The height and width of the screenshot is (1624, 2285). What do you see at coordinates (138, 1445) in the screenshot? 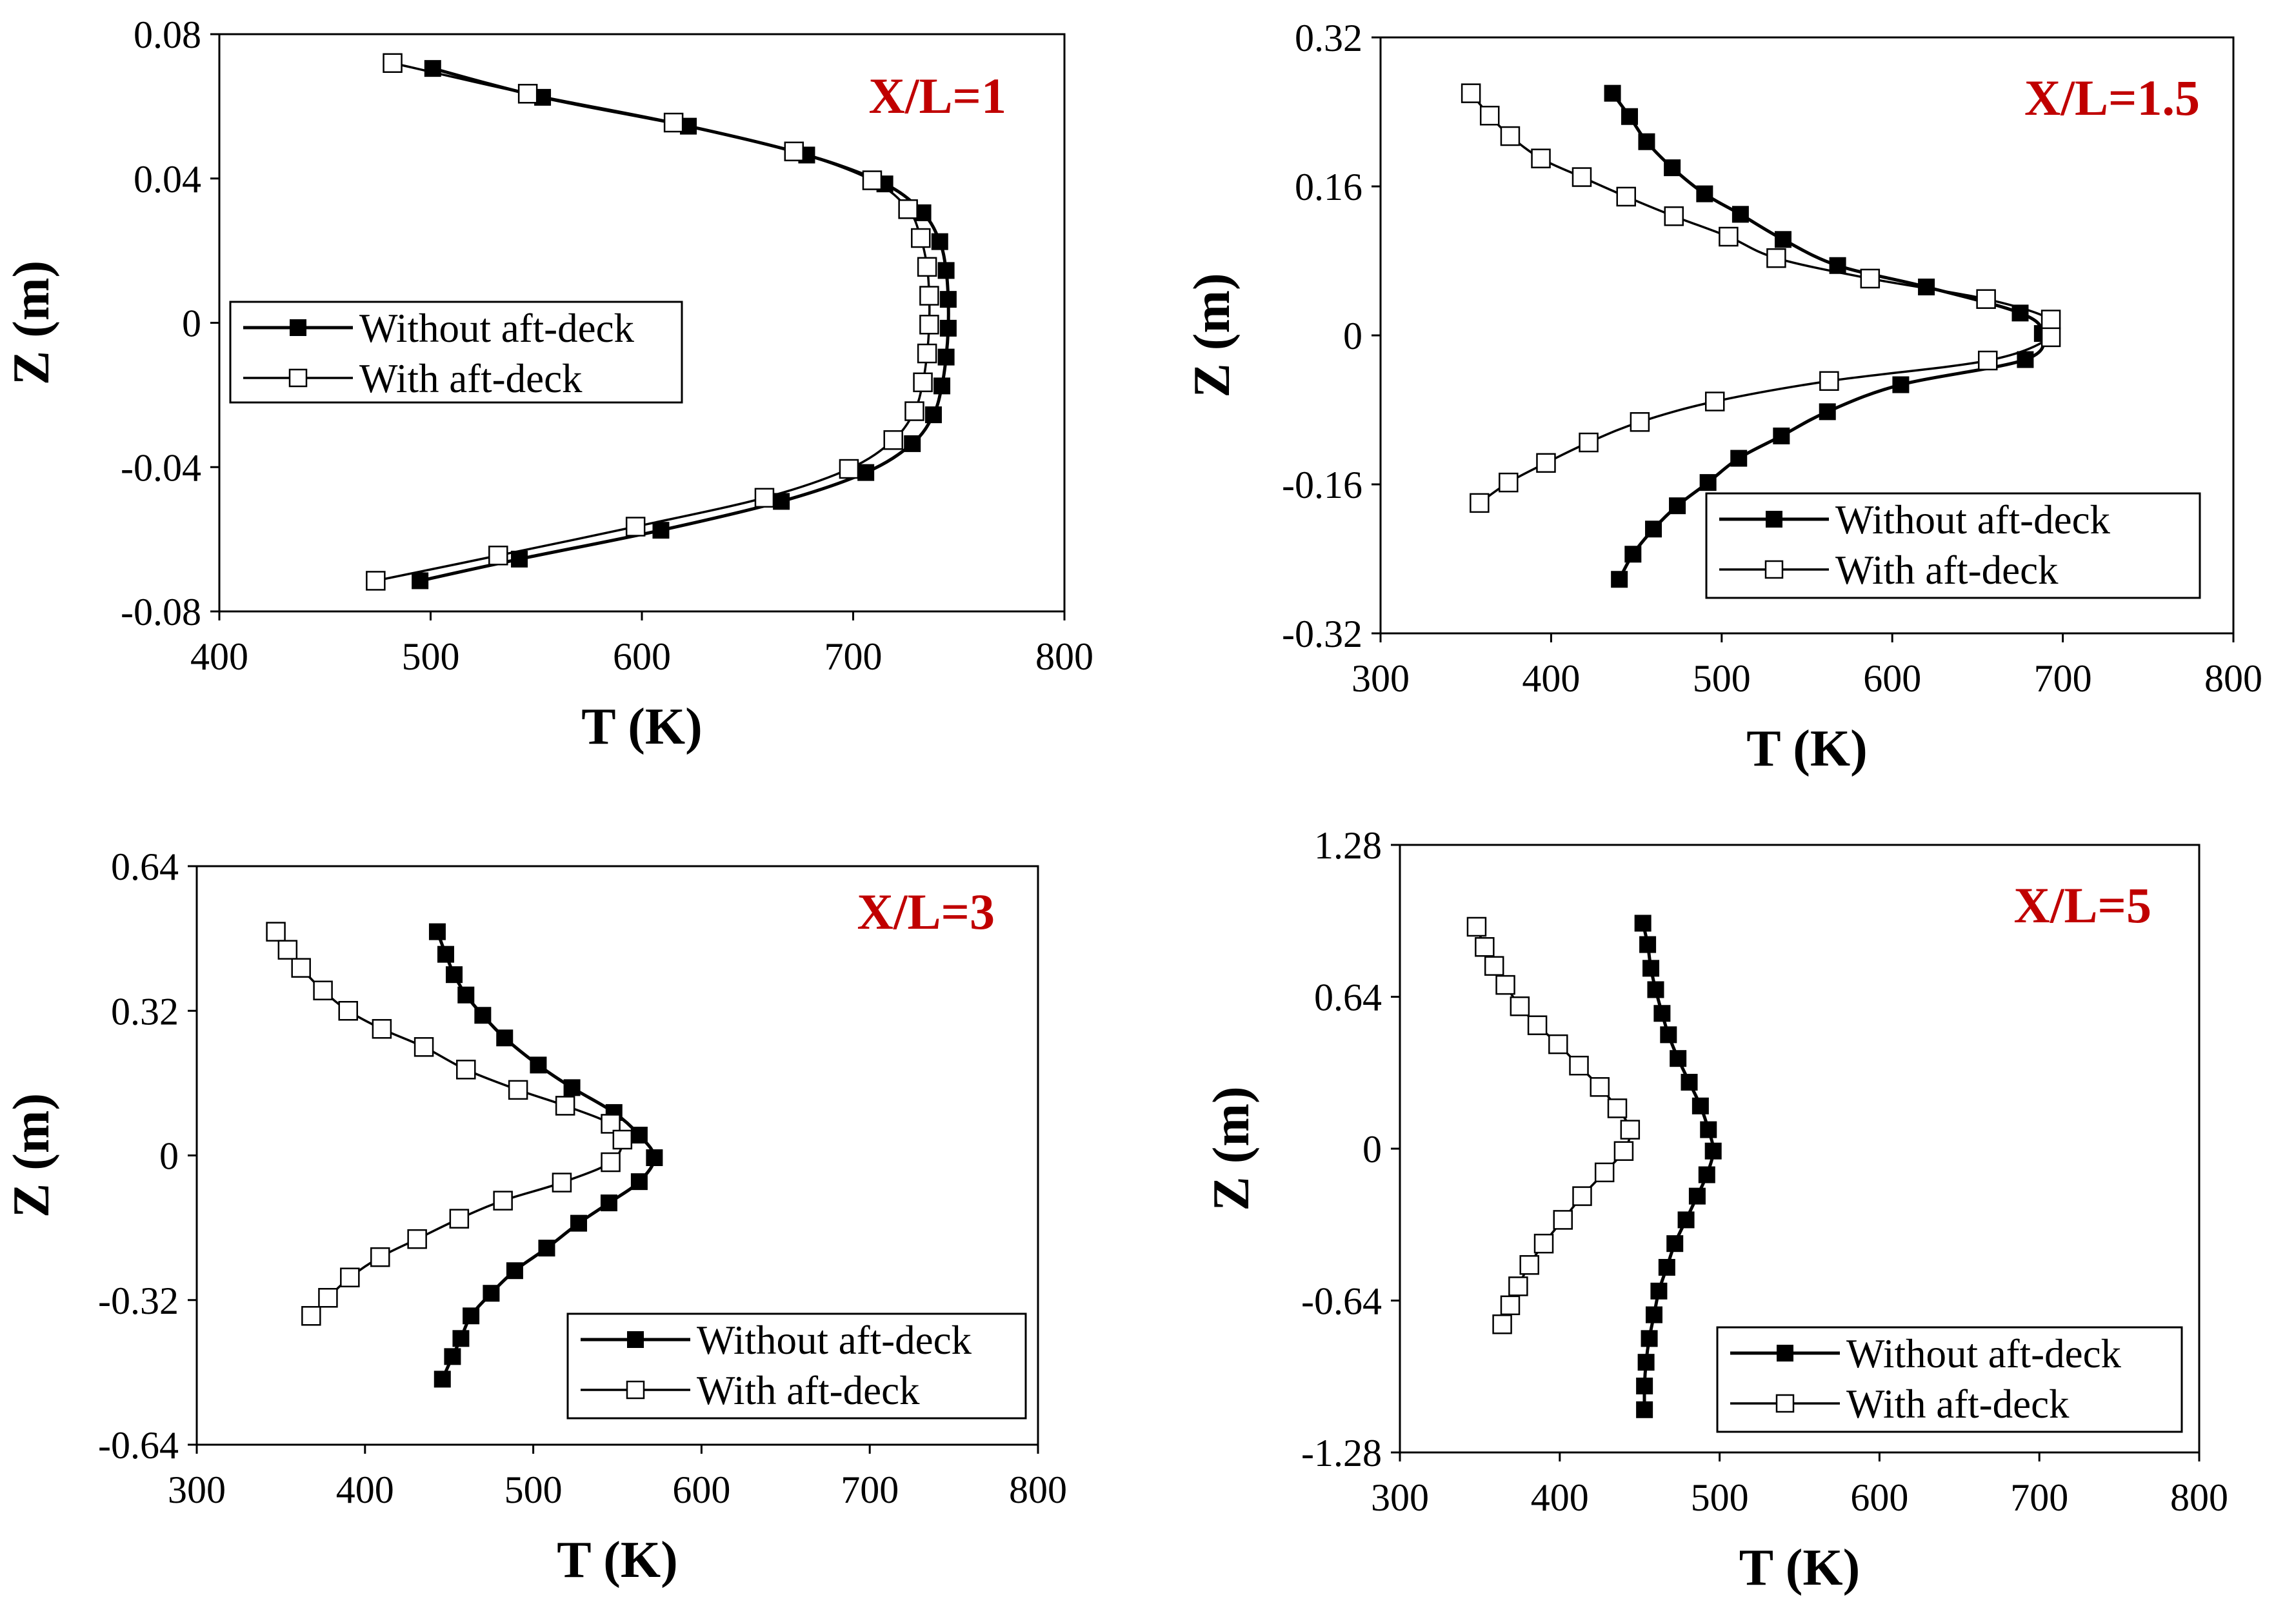
I see `y-tick-label: -0.64` at bounding box center [138, 1445].